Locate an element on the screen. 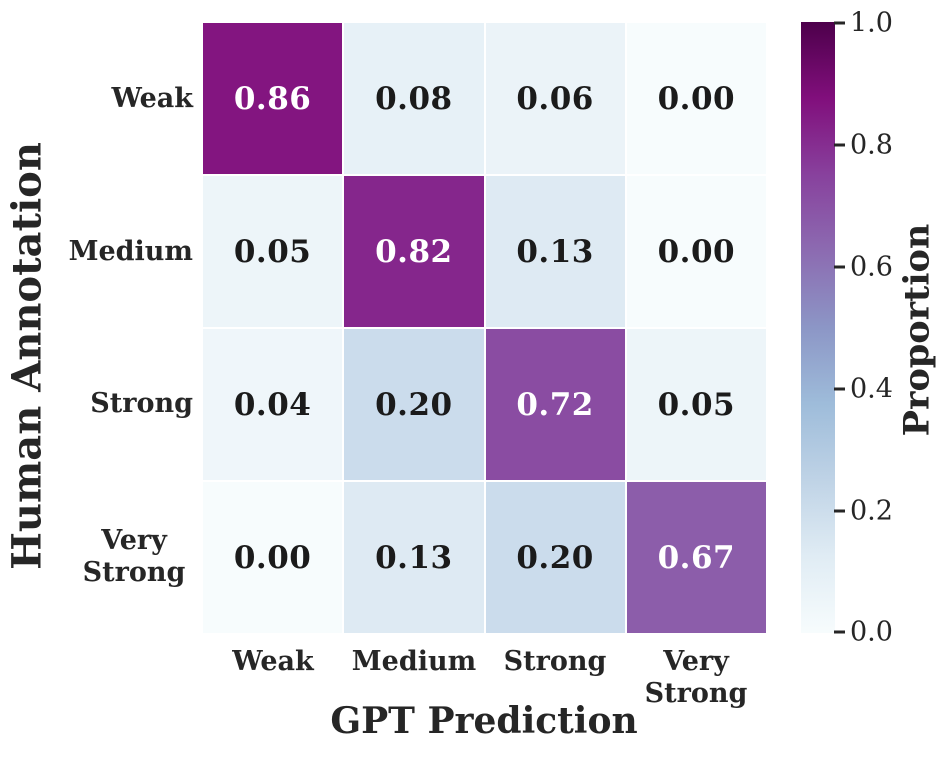 The image size is (947, 767). ytick-medium-label: Medium is located at coordinates (130, 252).